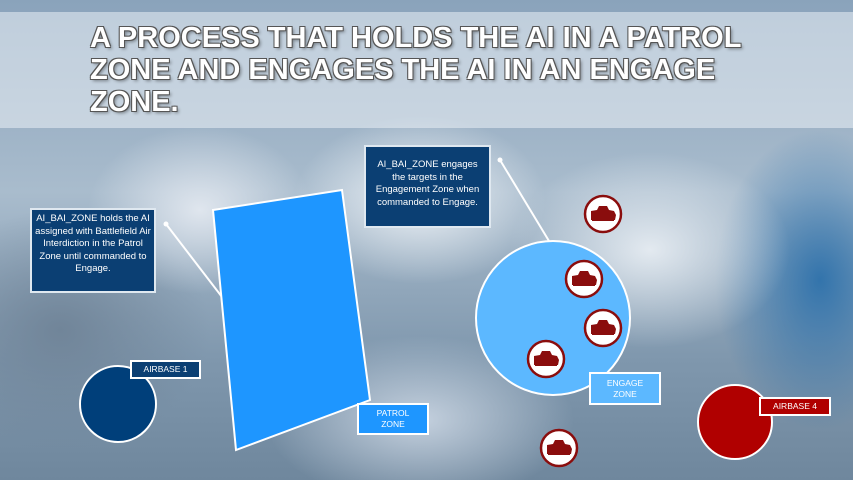  I want to click on patrol-zone, so click(291, 320).